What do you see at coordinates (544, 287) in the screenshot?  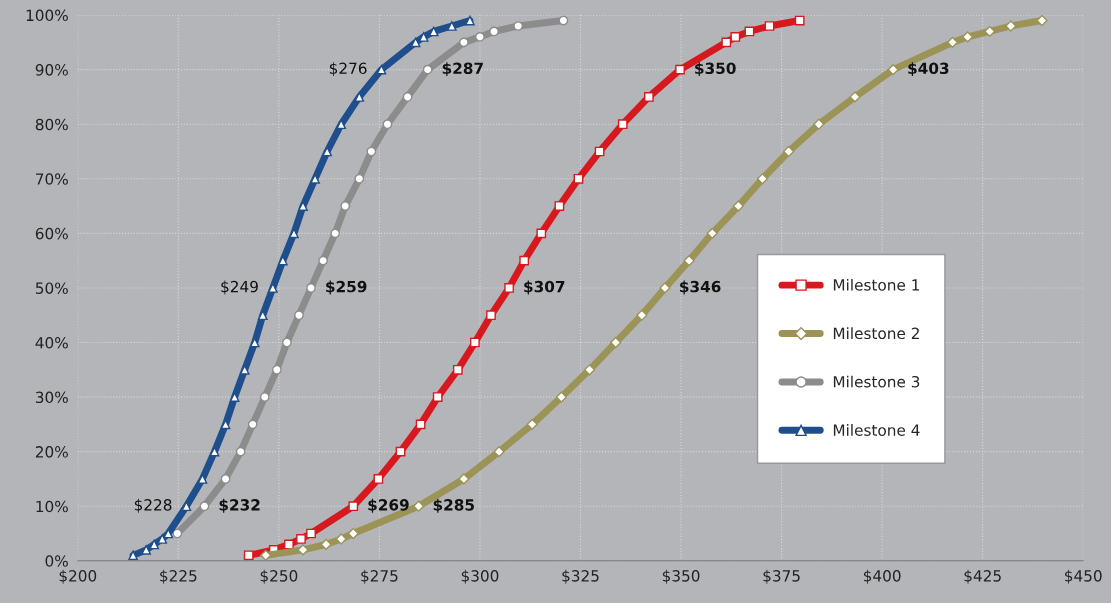 I see `annotation: $307` at bounding box center [544, 287].